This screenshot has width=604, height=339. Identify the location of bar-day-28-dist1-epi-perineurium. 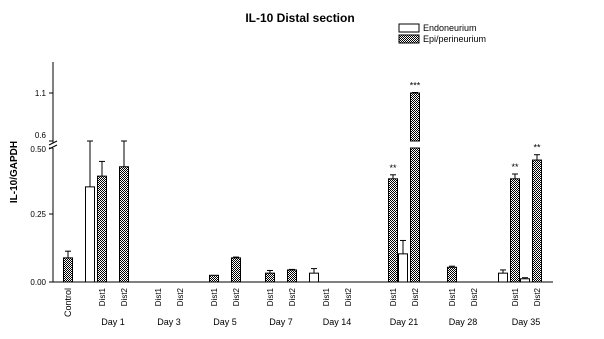
(452, 274).